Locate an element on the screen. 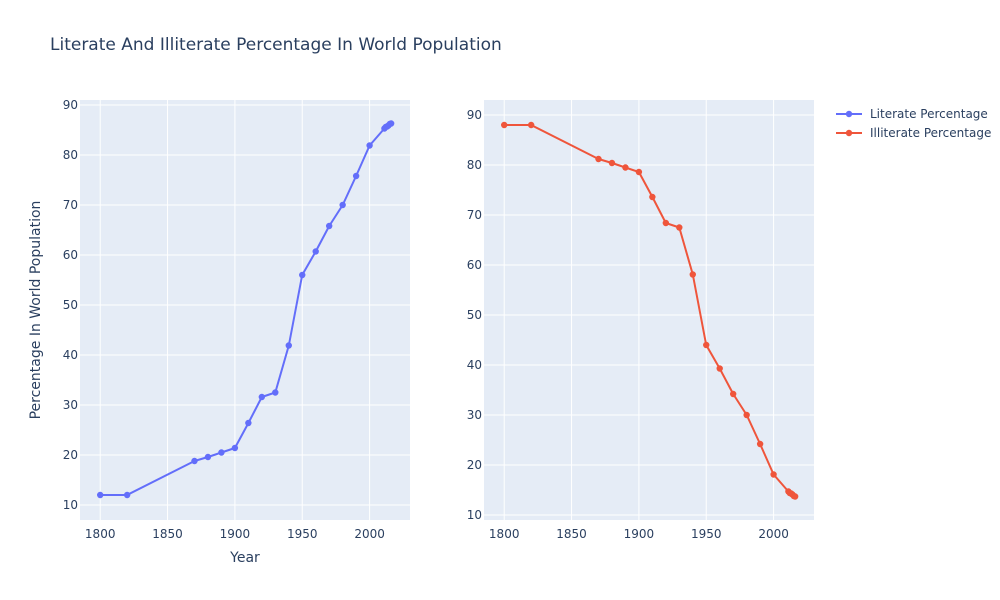 The height and width of the screenshot is (600, 1000). subplot-2-y-tick-60: 60 is located at coordinates (474, 265).